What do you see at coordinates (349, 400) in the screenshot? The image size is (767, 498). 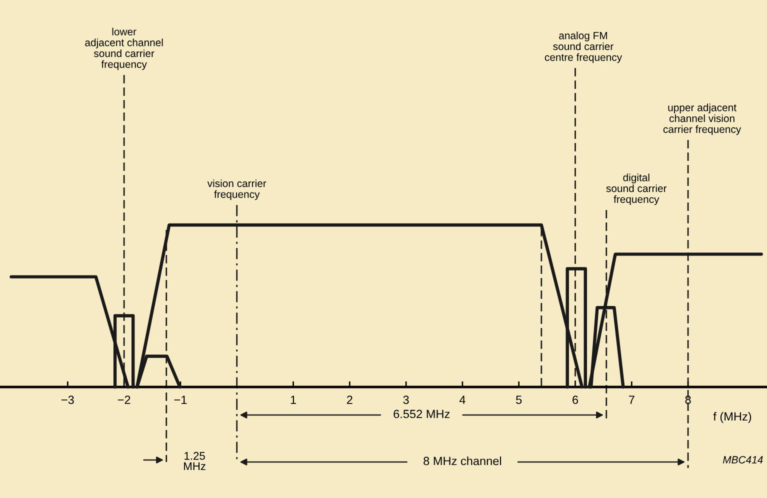 I see `x-tick-label: 2` at bounding box center [349, 400].